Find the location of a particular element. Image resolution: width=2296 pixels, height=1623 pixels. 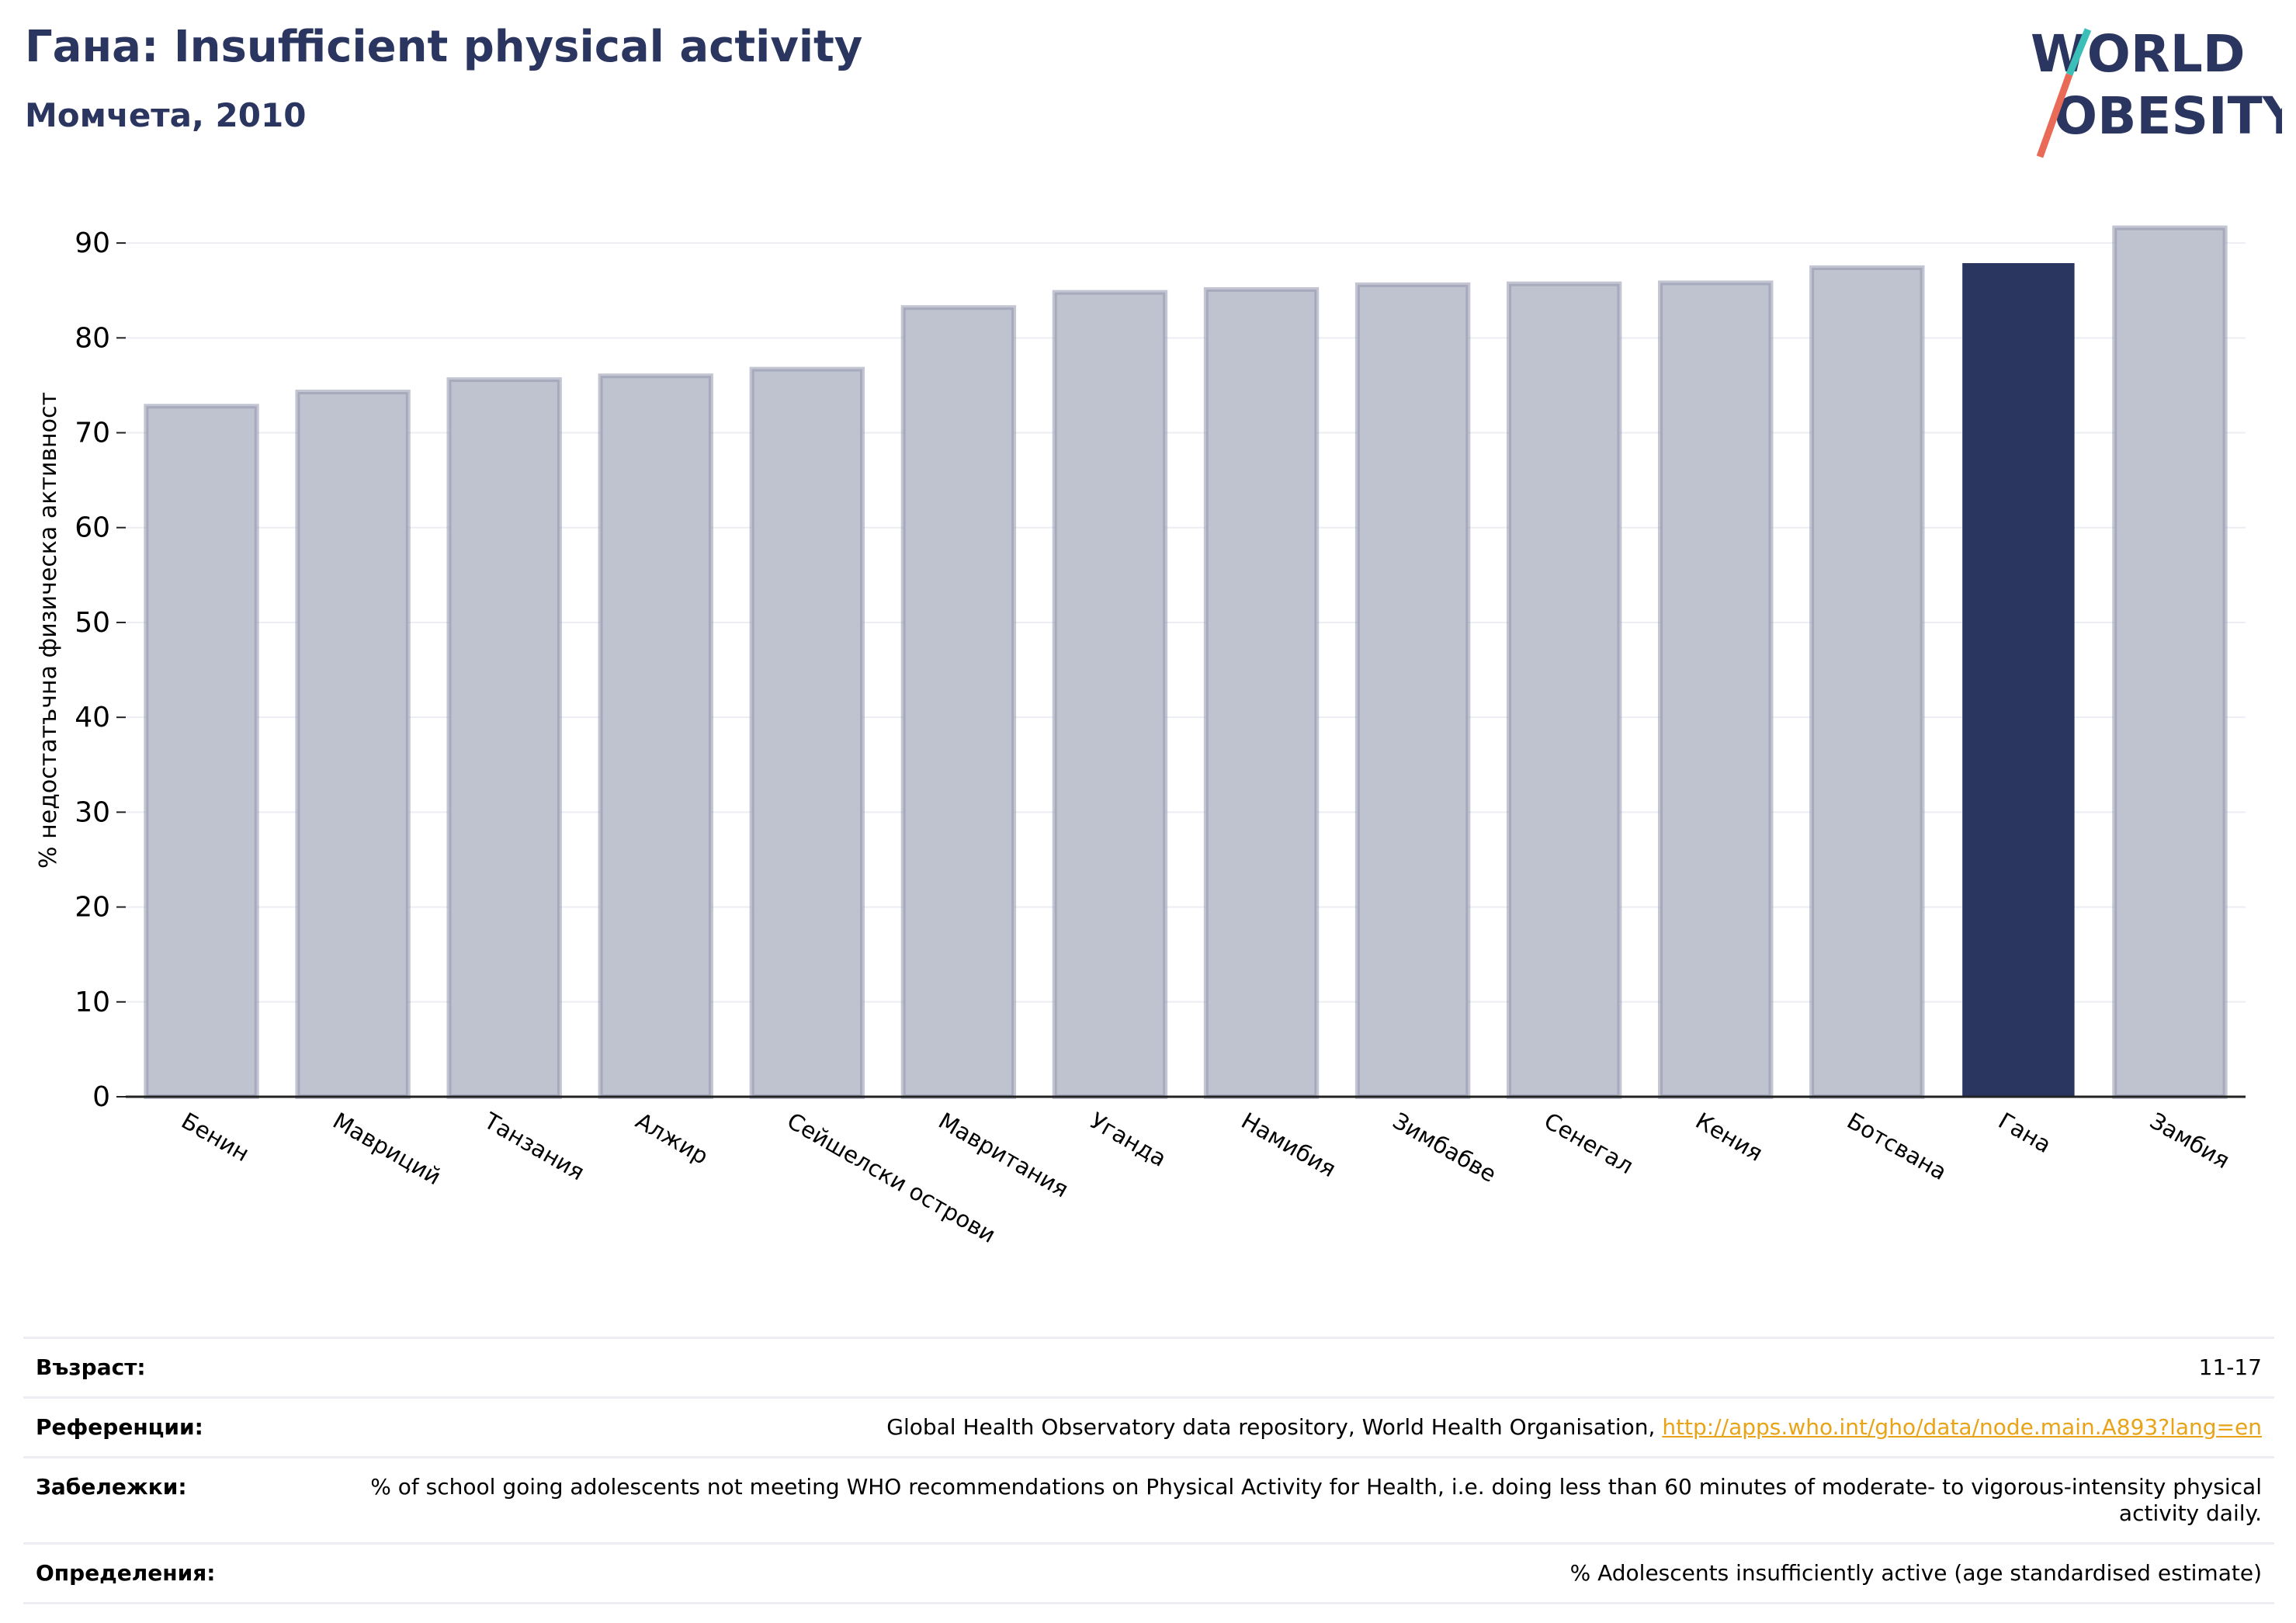

x-tick-label: Бенин is located at coordinates (216, 1137).